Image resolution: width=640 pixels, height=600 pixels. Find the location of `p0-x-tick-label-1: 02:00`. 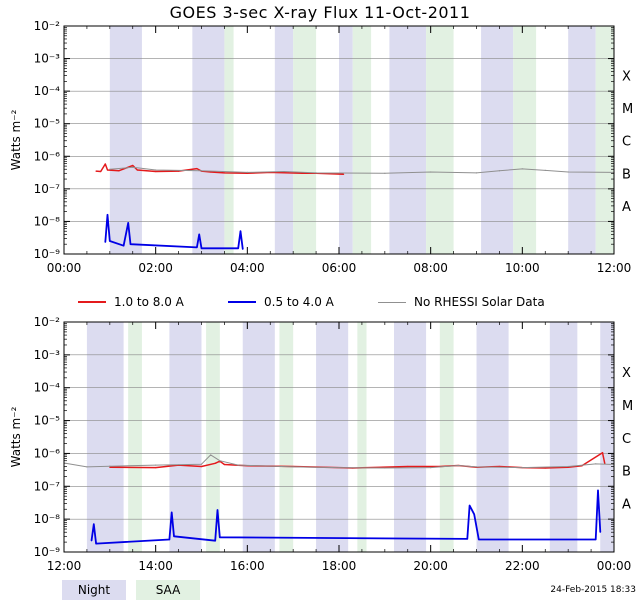

p0-x-tick-label-1: 02:00 is located at coordinates (155, 268).